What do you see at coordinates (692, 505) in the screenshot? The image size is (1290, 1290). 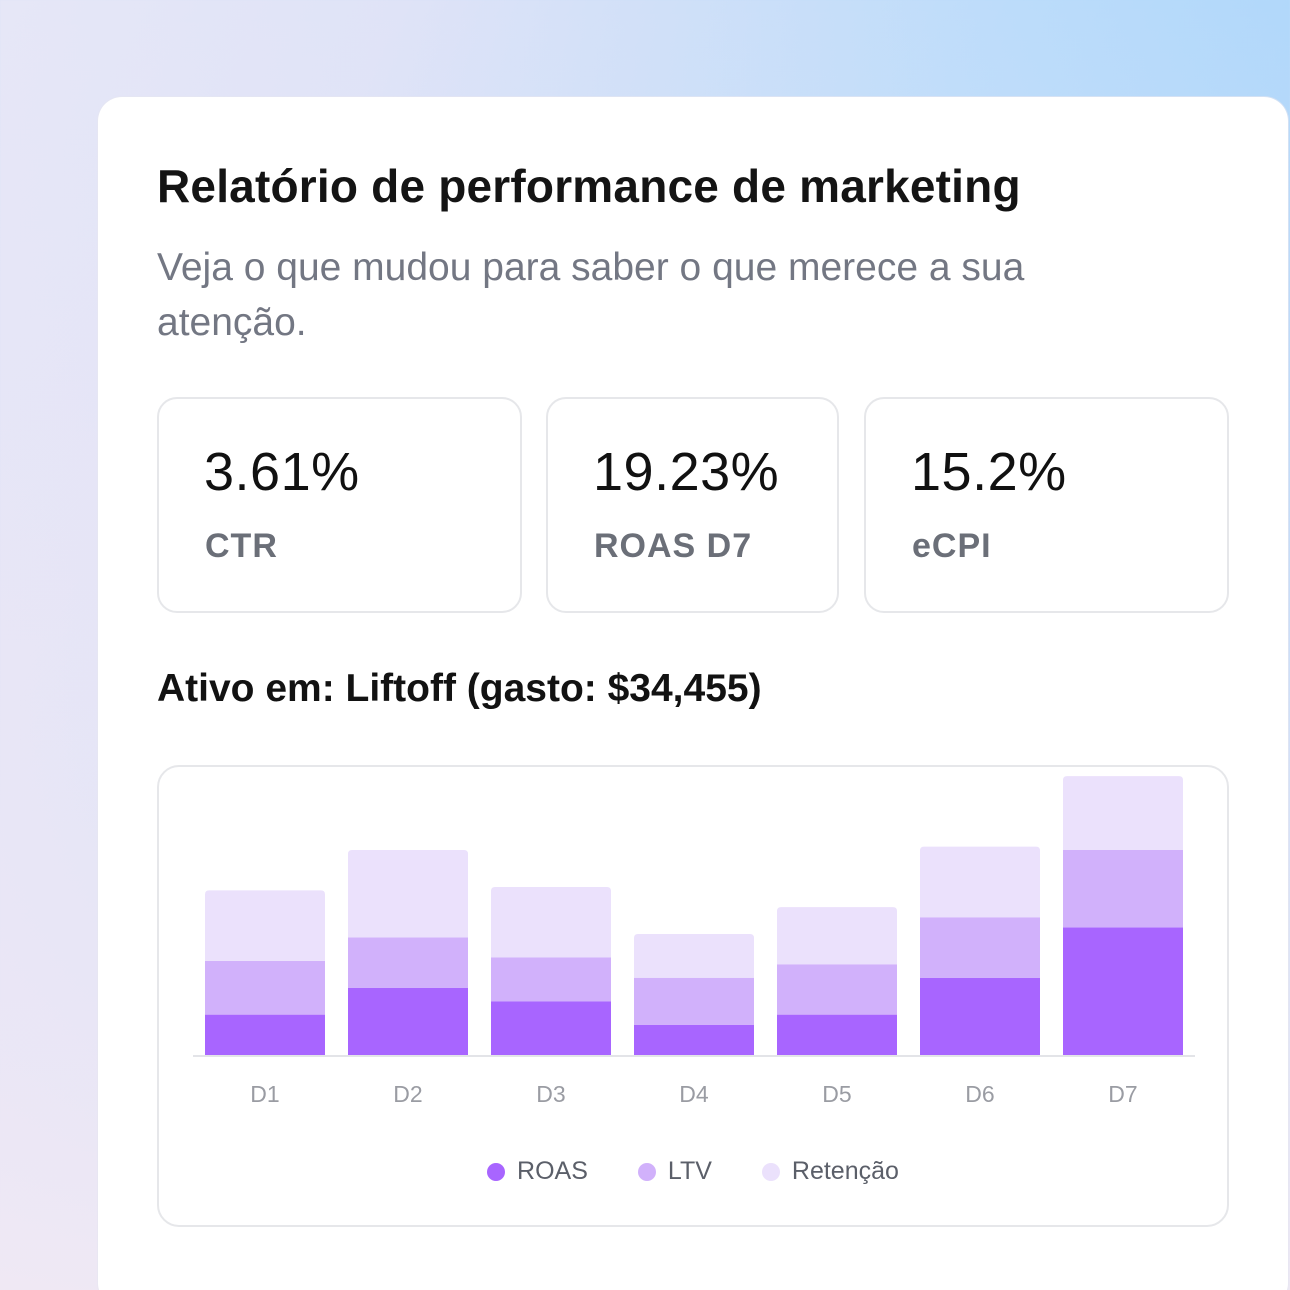 I see `kpi-card-roas-d7: 19.23% ROAS D7` at bounding box center [692, 505].